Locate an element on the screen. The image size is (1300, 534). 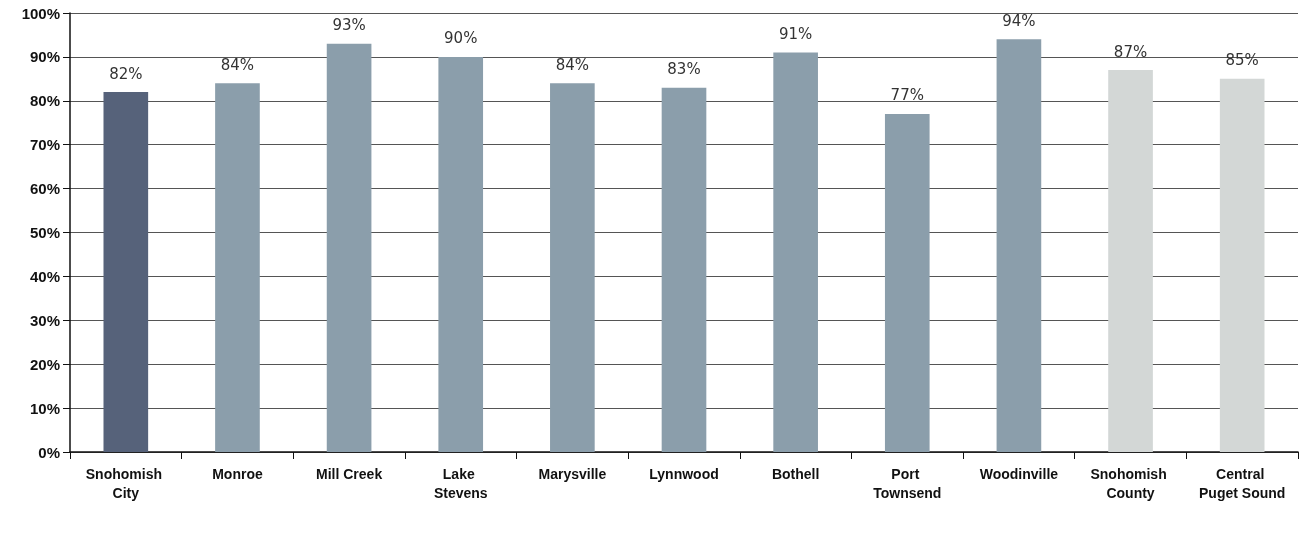
x-tick-label: Snohomish County is located at coordinates (1130, 483).